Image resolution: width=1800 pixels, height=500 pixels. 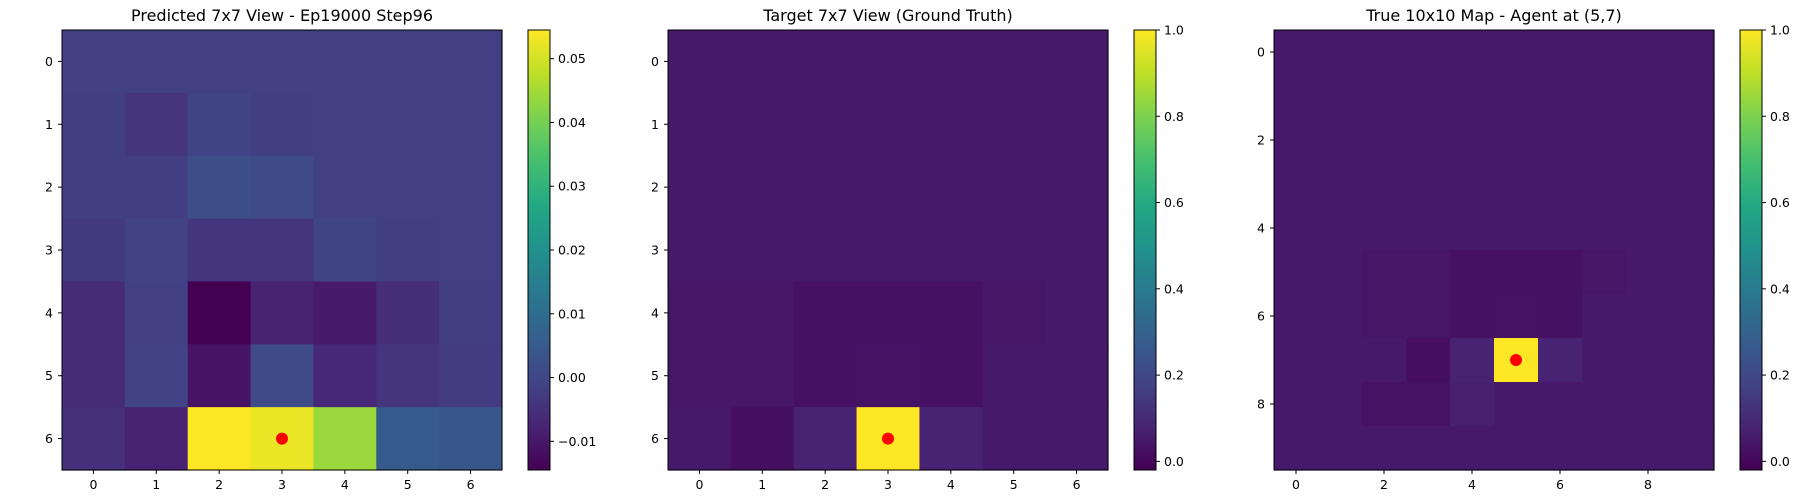 I want to click on x-tick-label: 4, so click(x=951, y=484).